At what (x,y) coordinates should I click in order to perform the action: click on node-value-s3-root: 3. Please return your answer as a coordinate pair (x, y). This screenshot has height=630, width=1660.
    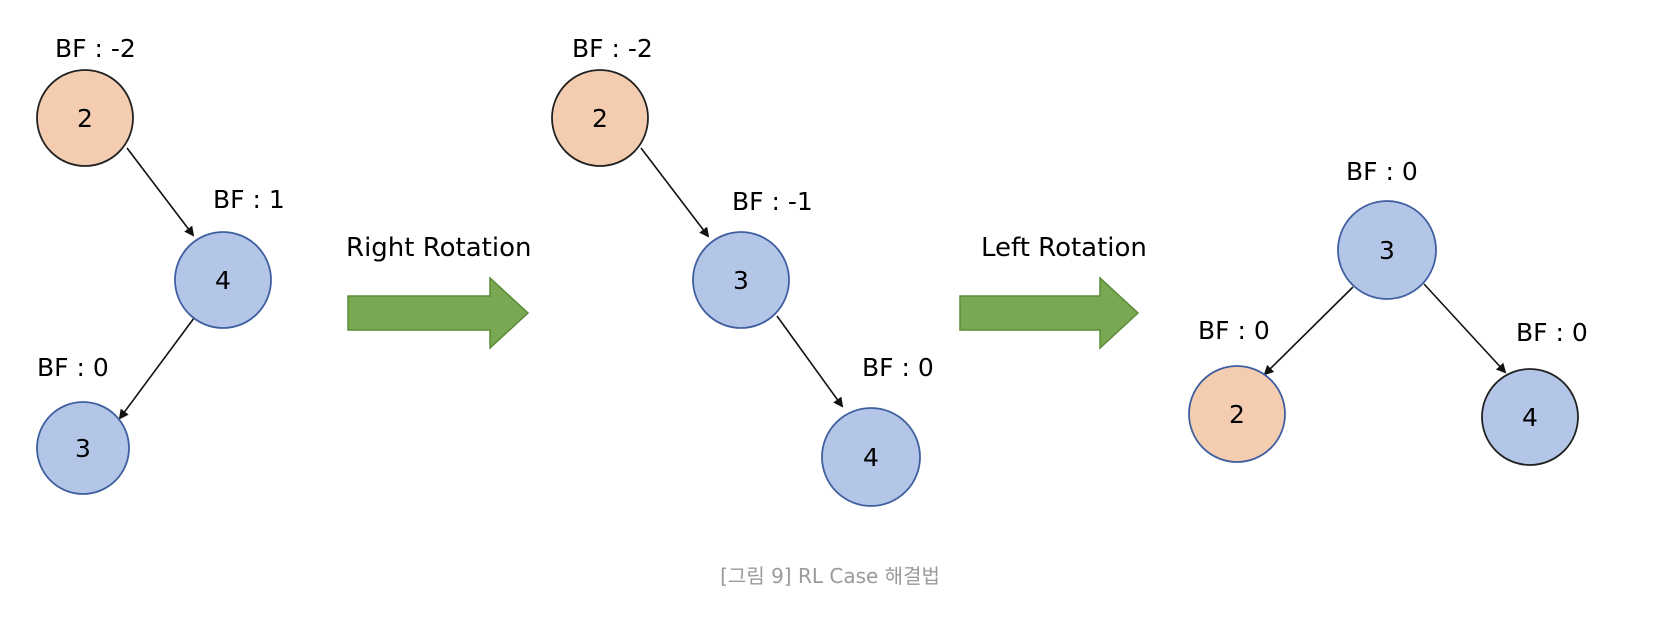
    Looking at the image, I should click on (1387, 250).